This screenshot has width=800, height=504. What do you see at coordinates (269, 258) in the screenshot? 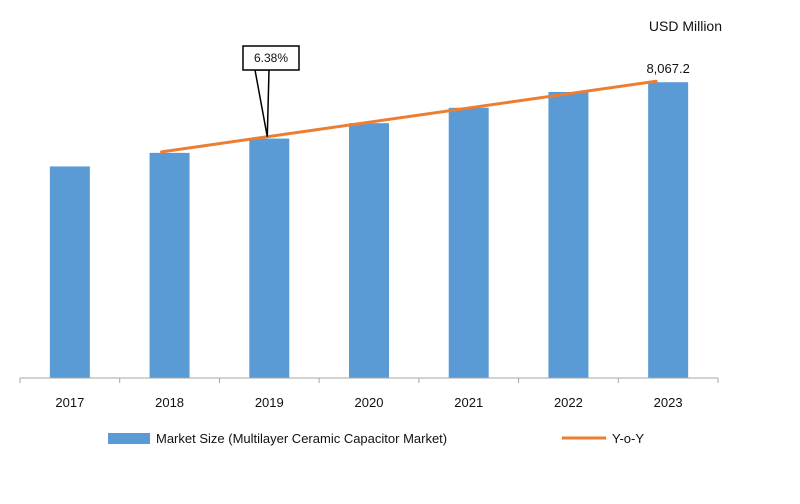
I see `bar-2019` at bounding box center [269, 258].